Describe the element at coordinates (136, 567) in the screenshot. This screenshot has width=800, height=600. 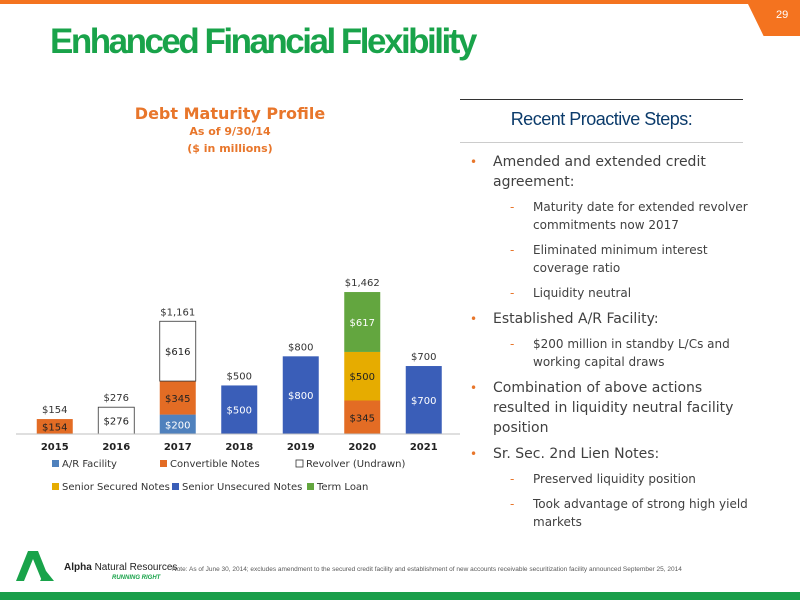
I see `company-name-rest: Natural Resources` at that location.